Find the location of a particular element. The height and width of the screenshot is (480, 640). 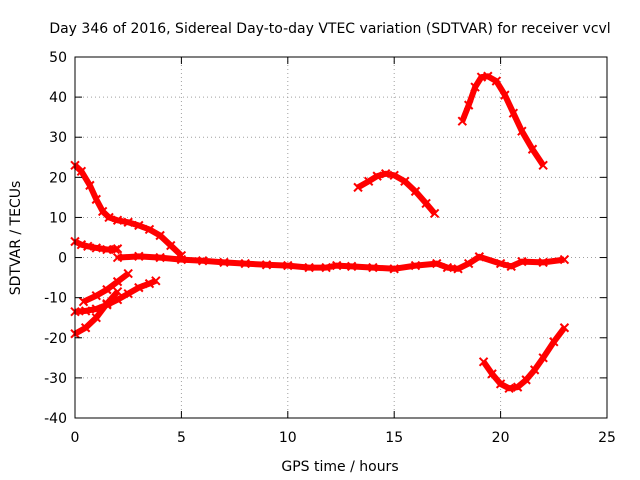

y-tick-label: 40 is located at coordinates (58, 98).